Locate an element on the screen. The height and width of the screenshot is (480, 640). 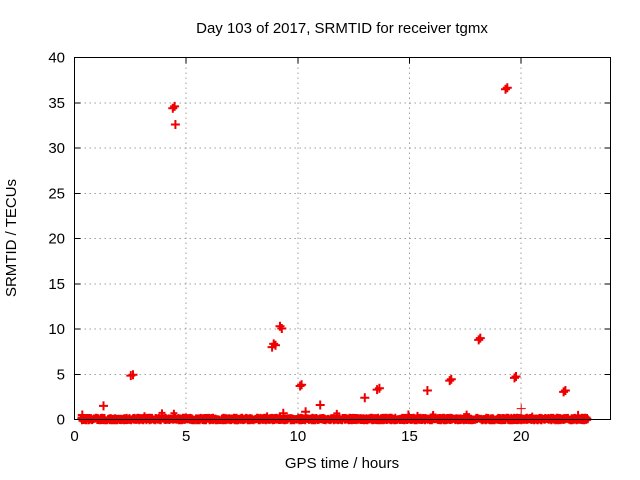
x-axis-label: GPS time / hours is located at coordinates (342, 463).